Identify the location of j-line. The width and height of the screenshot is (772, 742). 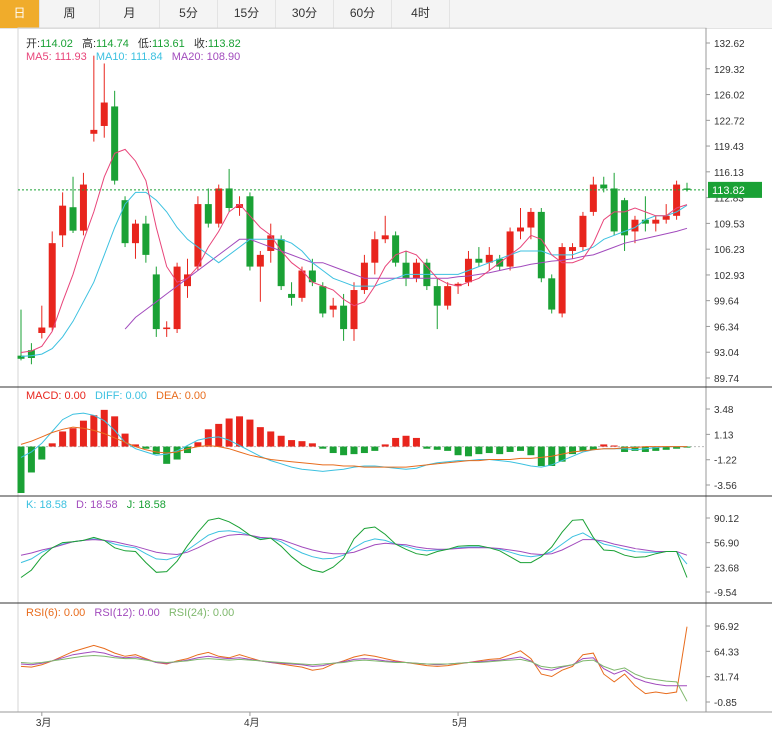
(354, 547).